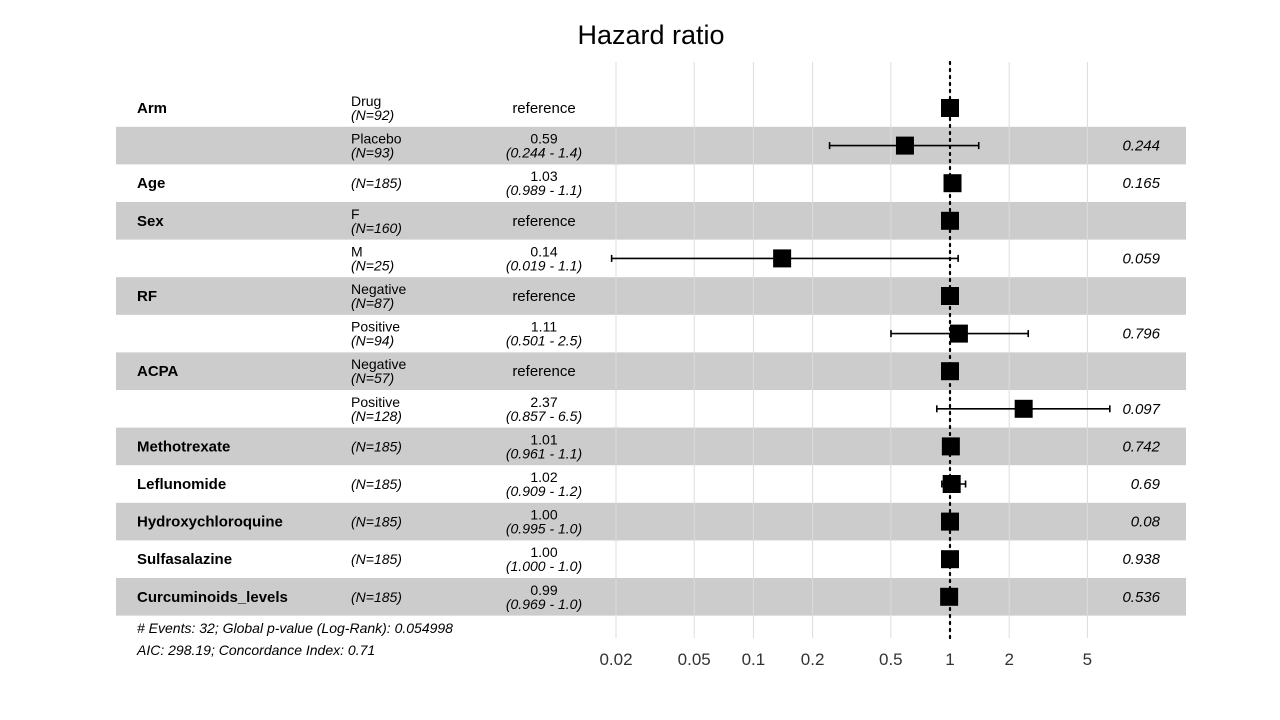 Image resolution: width=1280 pixels, height=720 pixels. I want to click on p-value-label: 0.796, so click(1141, 334).